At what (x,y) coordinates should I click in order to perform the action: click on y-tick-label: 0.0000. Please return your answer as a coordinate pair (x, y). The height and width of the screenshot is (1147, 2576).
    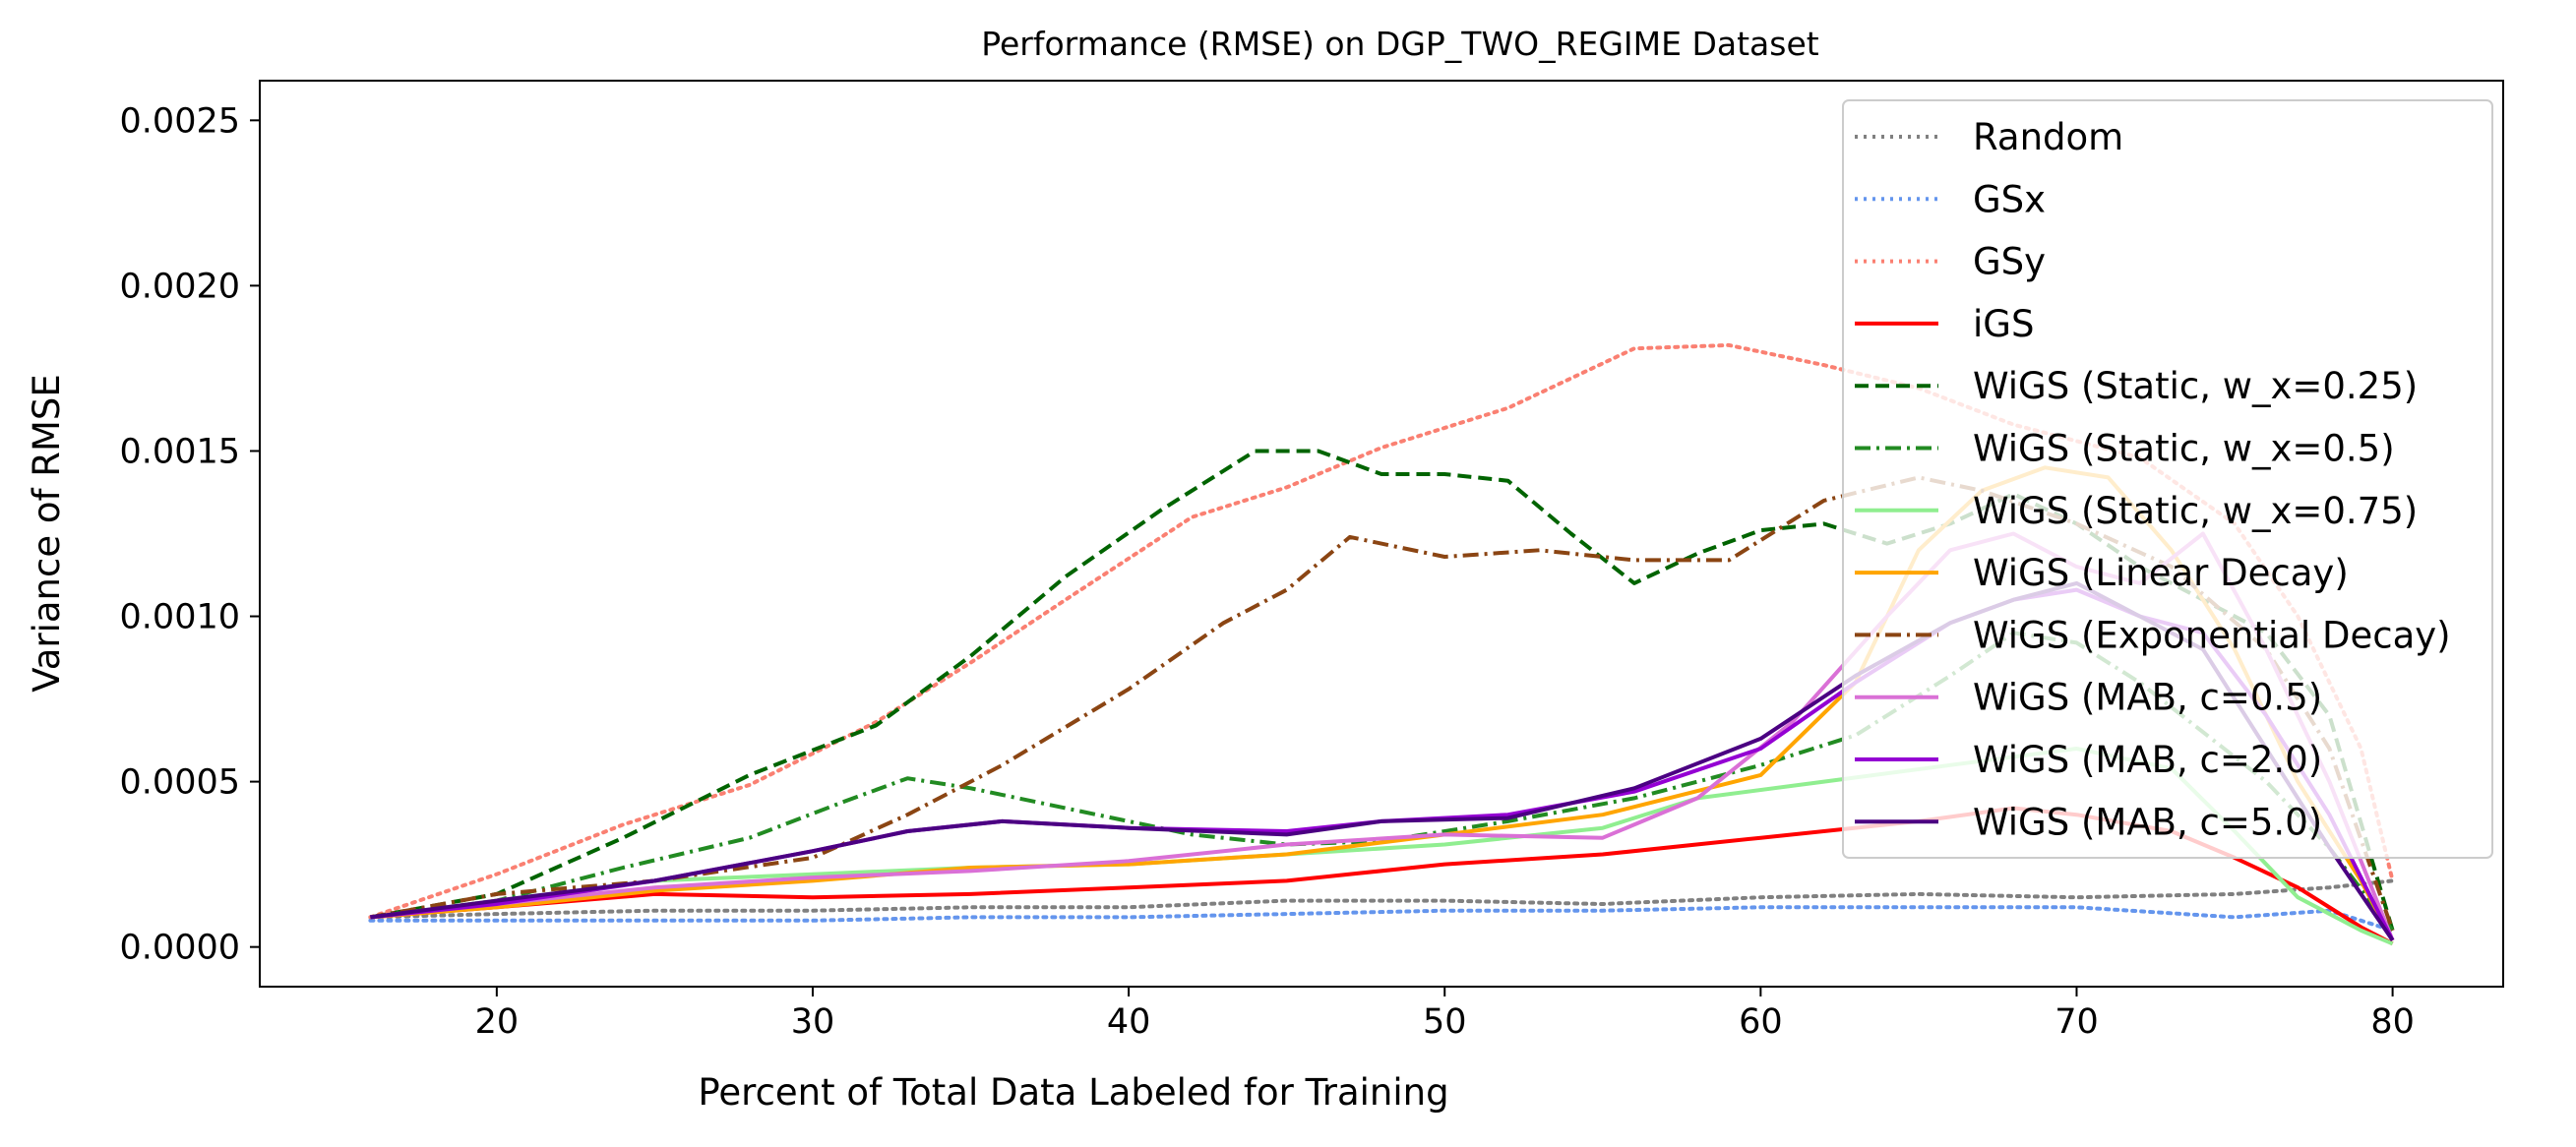
    Looking at the image, I should click on (180, 948).